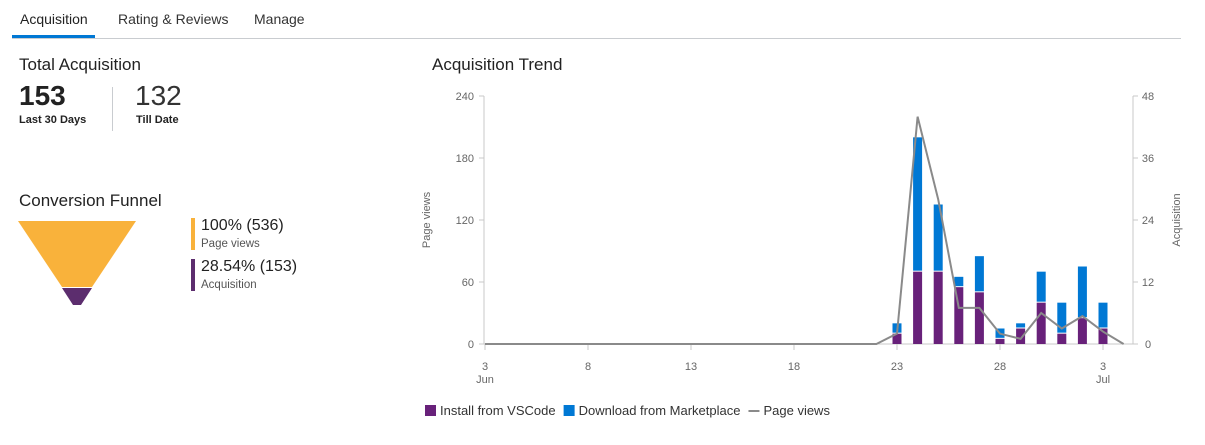 This screenshot has width=1205, height=445. Describe the element at coordinates (796, 410) in the screenshot. I see `legend-label: Page views` at that location.